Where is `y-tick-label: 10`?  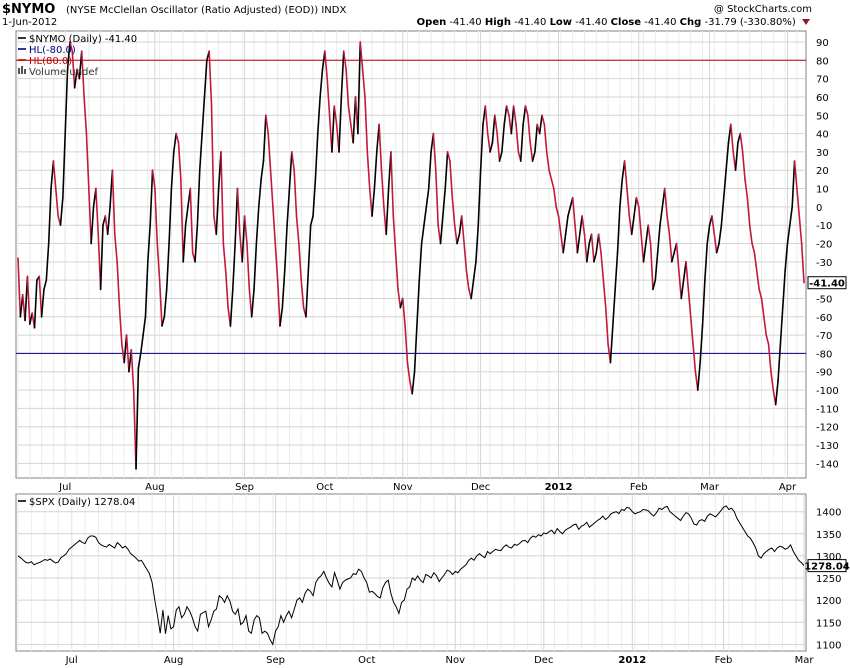
y-tick-label: 10 is located at coordinates (822, 190).